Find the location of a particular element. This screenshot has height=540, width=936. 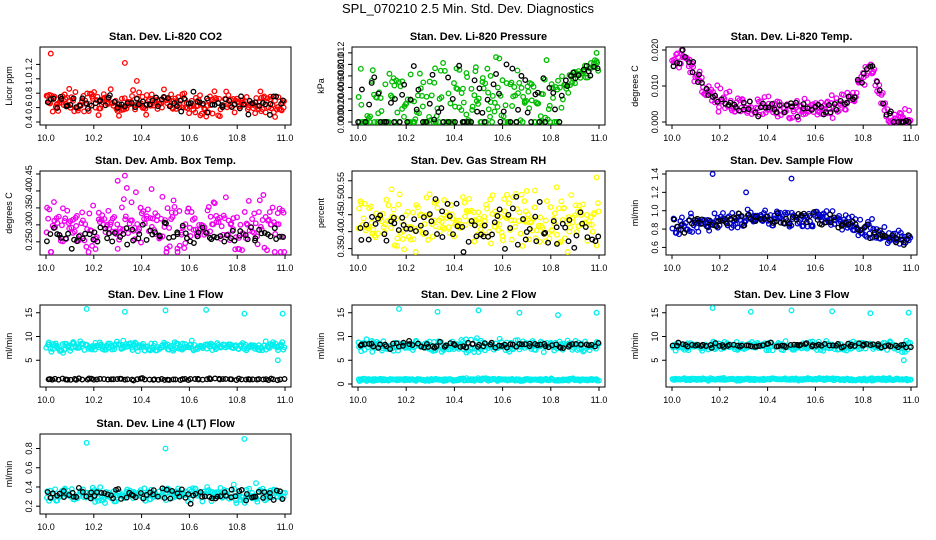

series-subset is located at coordinates (478, 93).